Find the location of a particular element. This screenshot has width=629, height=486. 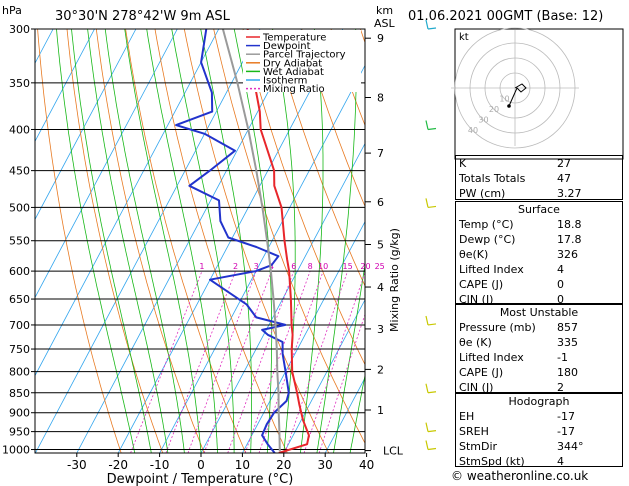

km-tick-label: 9 is located at coordinates (380, 38).